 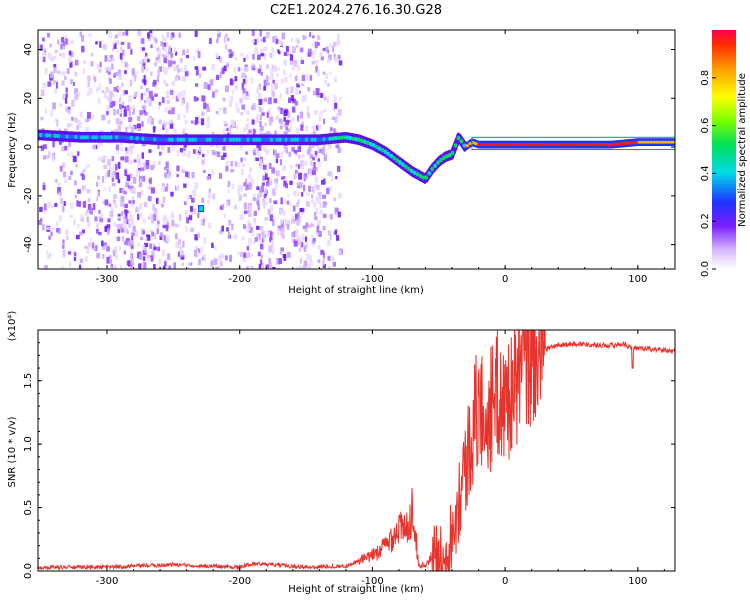 I want to click on x-tick-label: -100, so click(x=372, y=581).